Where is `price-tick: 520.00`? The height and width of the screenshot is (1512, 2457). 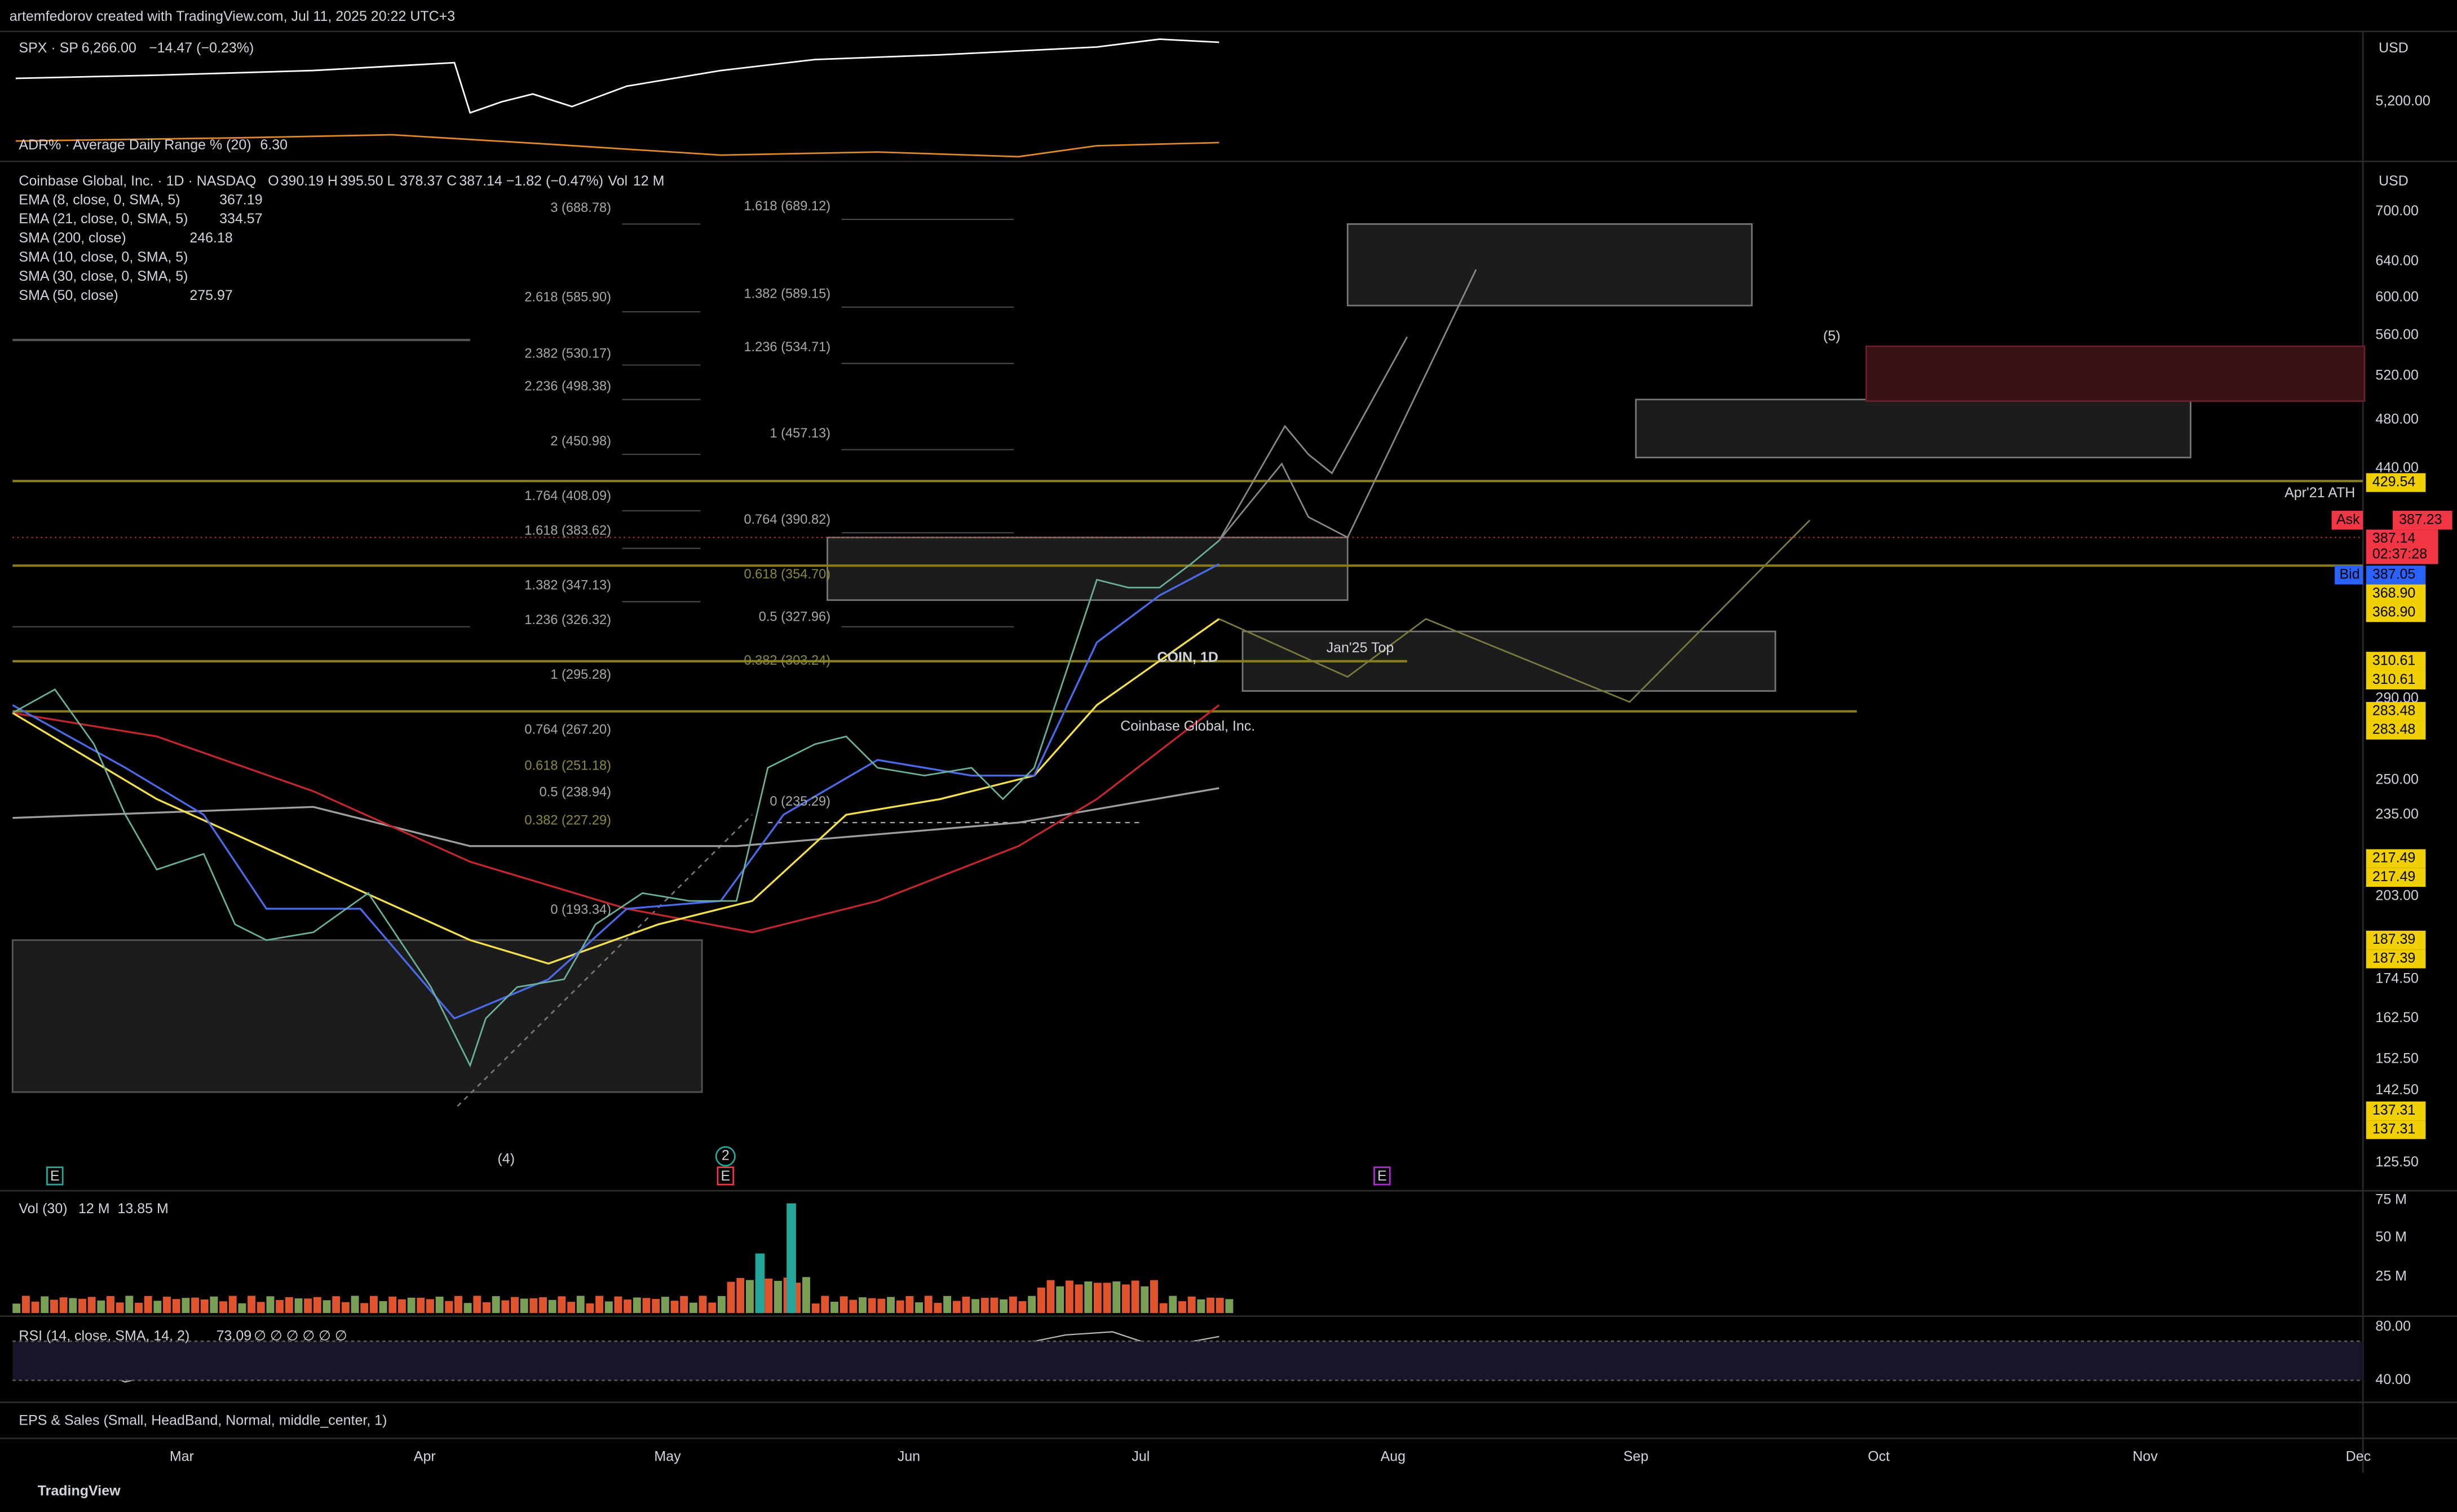
price-tick: 520.00 is located at coordinates (2396, 375).